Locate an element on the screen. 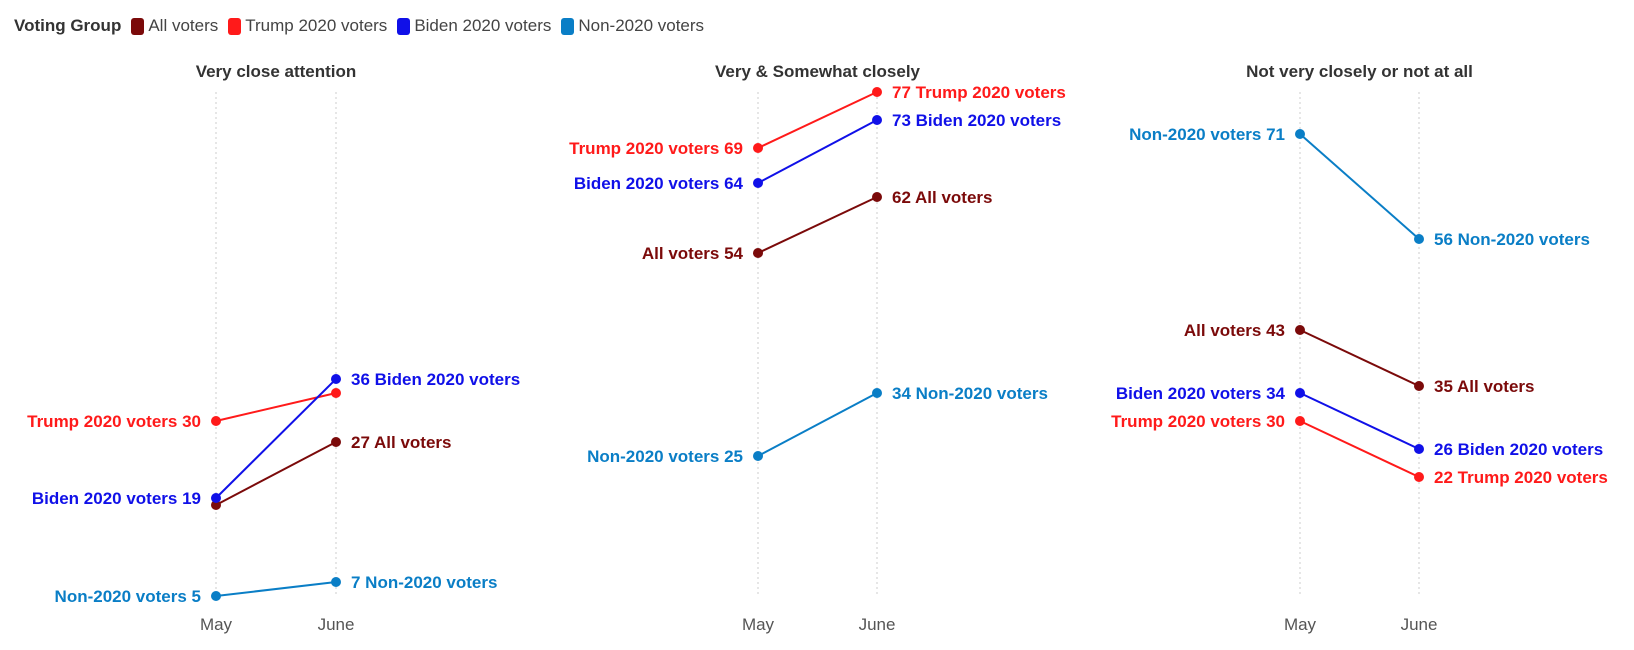  panel-1-label-end-non-2020-voters: 7 Non-2020 voters is located at coordinates (424, 582).